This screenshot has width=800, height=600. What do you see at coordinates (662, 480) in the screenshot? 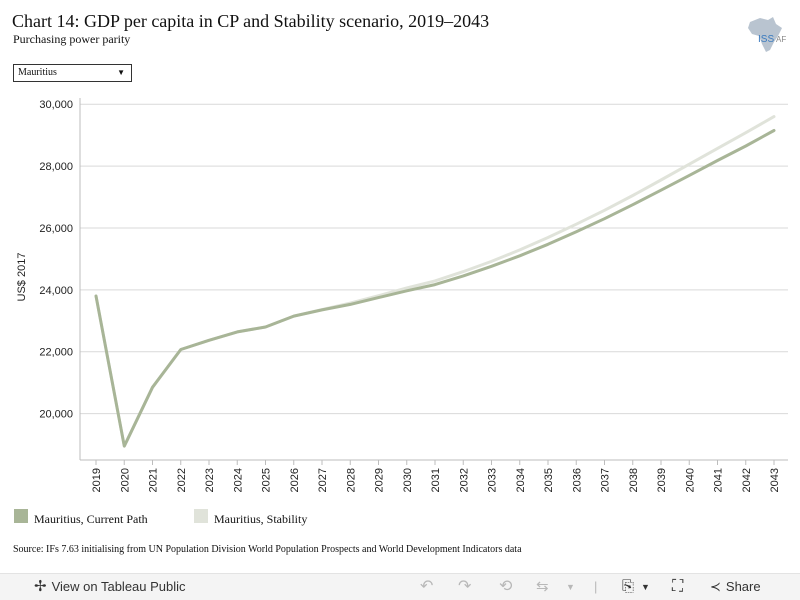
I see `x-tick-label: 2039` at bounding box center [662, 480].